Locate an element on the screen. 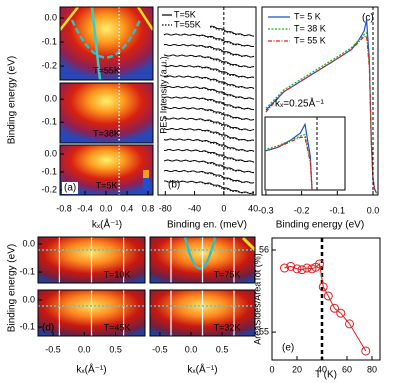  inset-bg is located at coordinates (305, 153).